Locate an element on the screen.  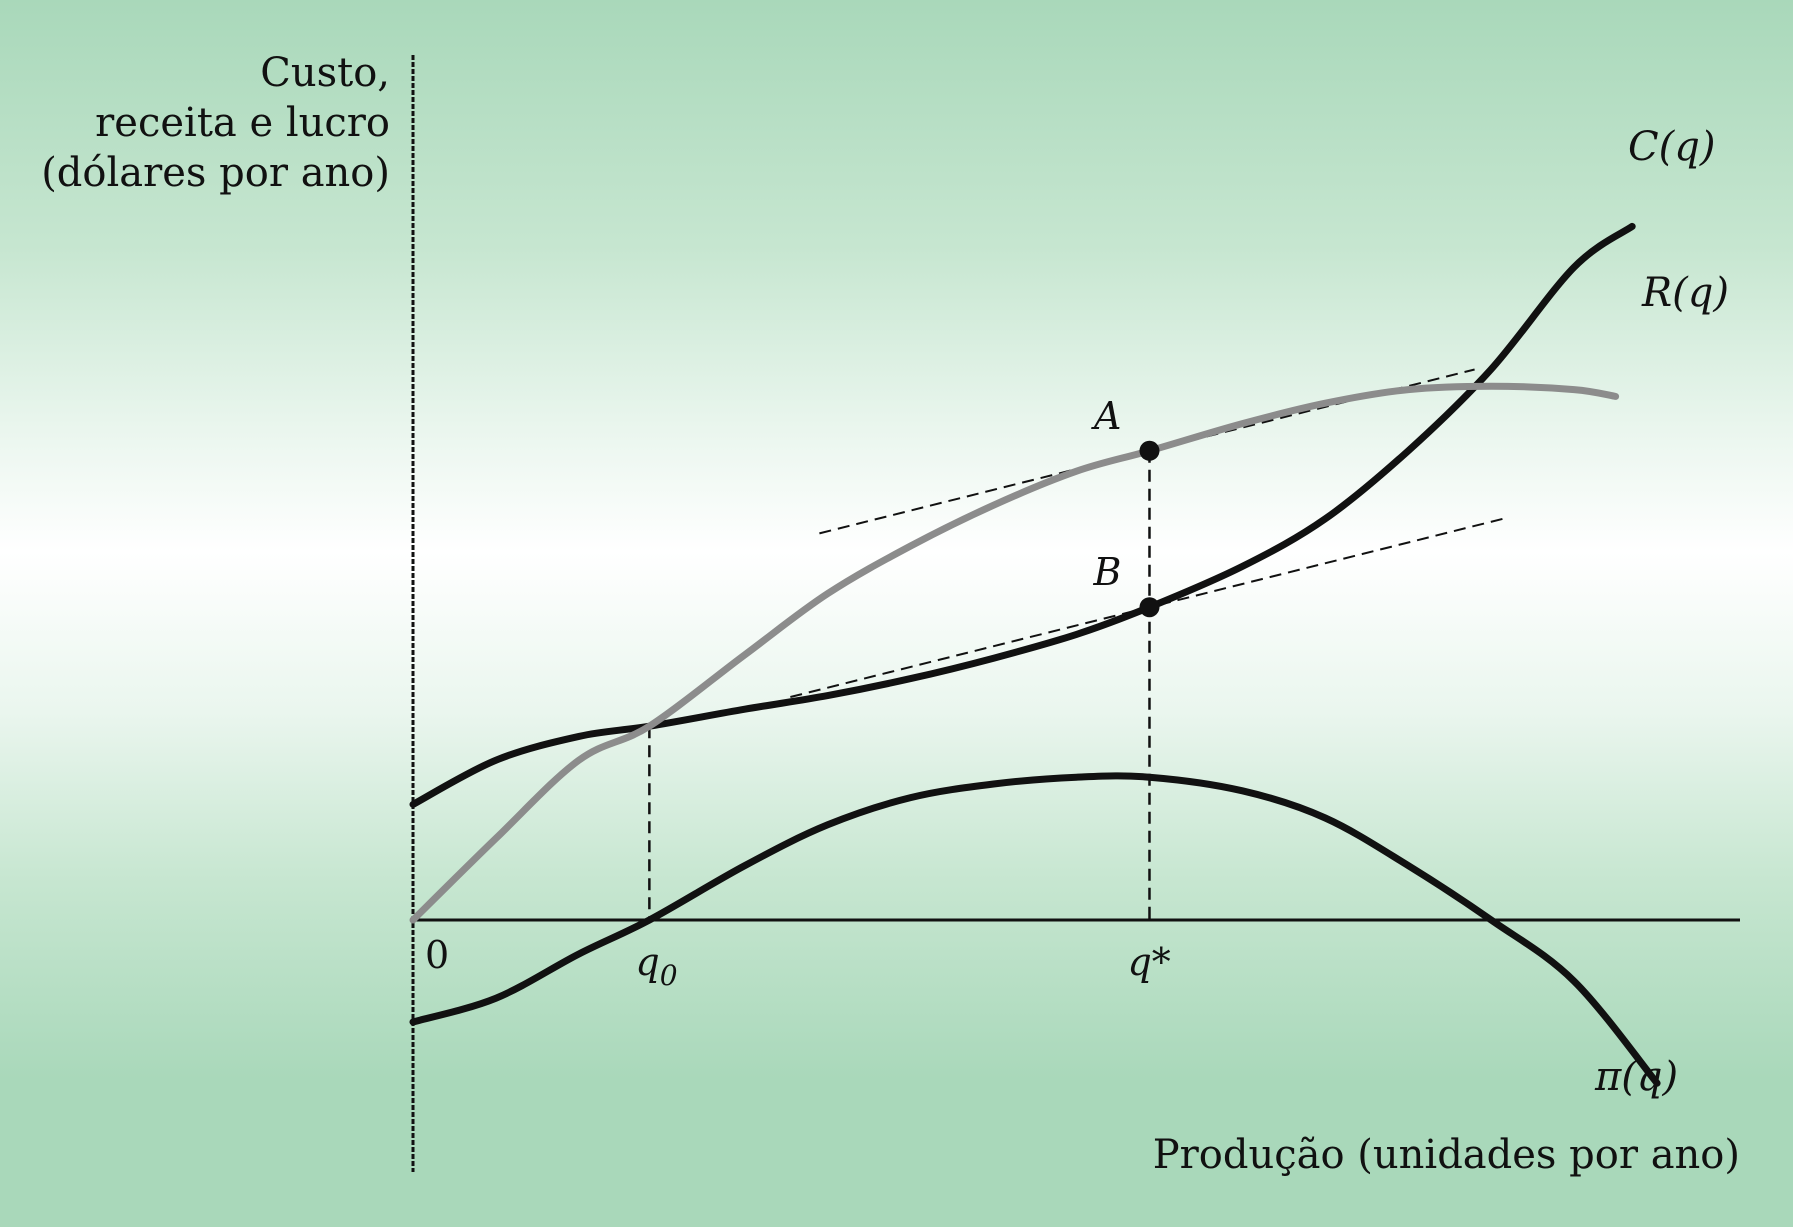
tick-labels: q0 q* is located at coordinates (902, 966).